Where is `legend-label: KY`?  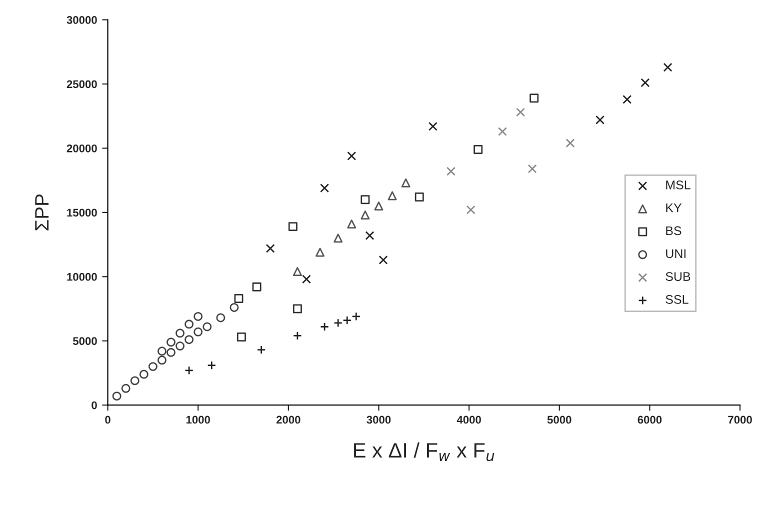
legend-label: KY is located at coordinates (674, 208).